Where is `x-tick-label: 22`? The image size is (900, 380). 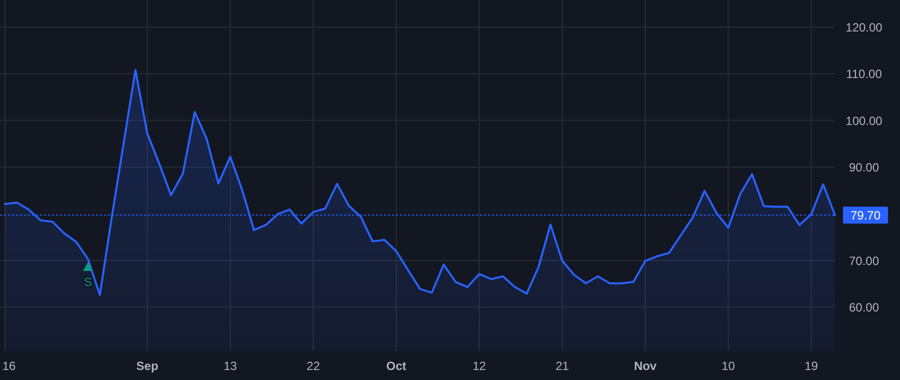 x-tick-label: 22 is located at coordinates (313, 366).